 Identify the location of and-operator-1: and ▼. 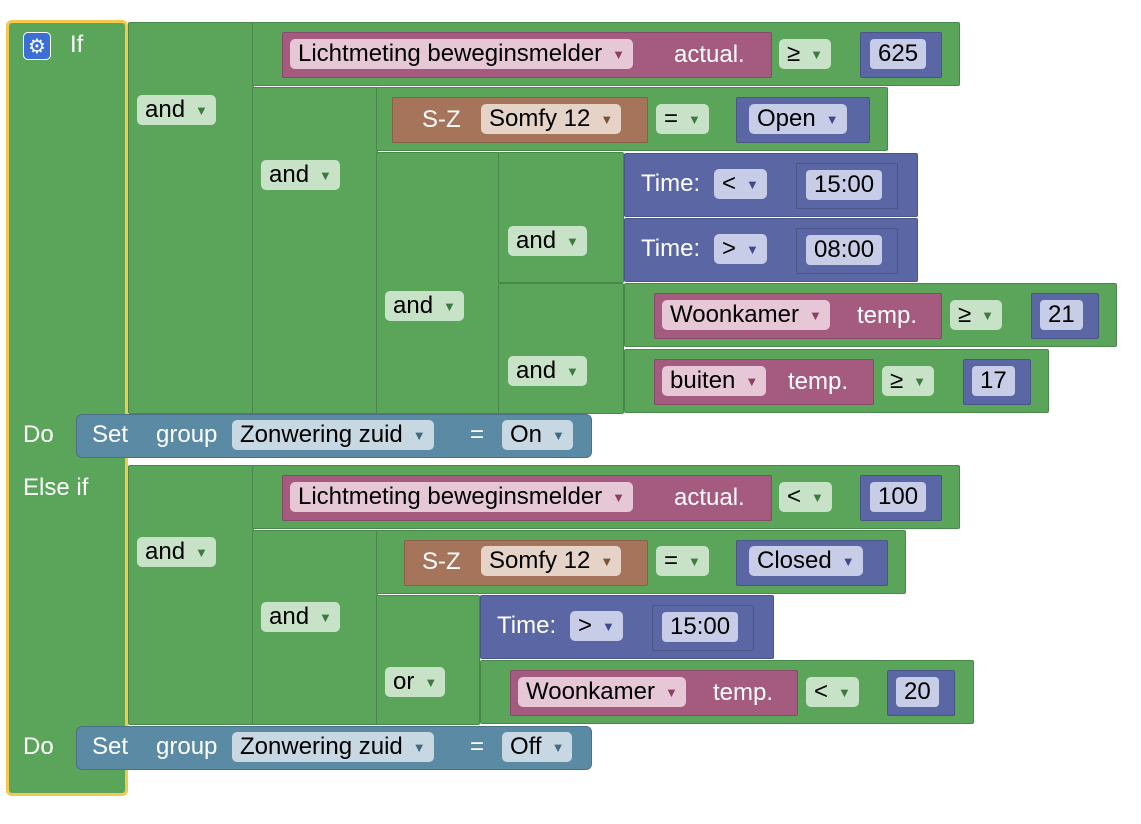
(176, 110).